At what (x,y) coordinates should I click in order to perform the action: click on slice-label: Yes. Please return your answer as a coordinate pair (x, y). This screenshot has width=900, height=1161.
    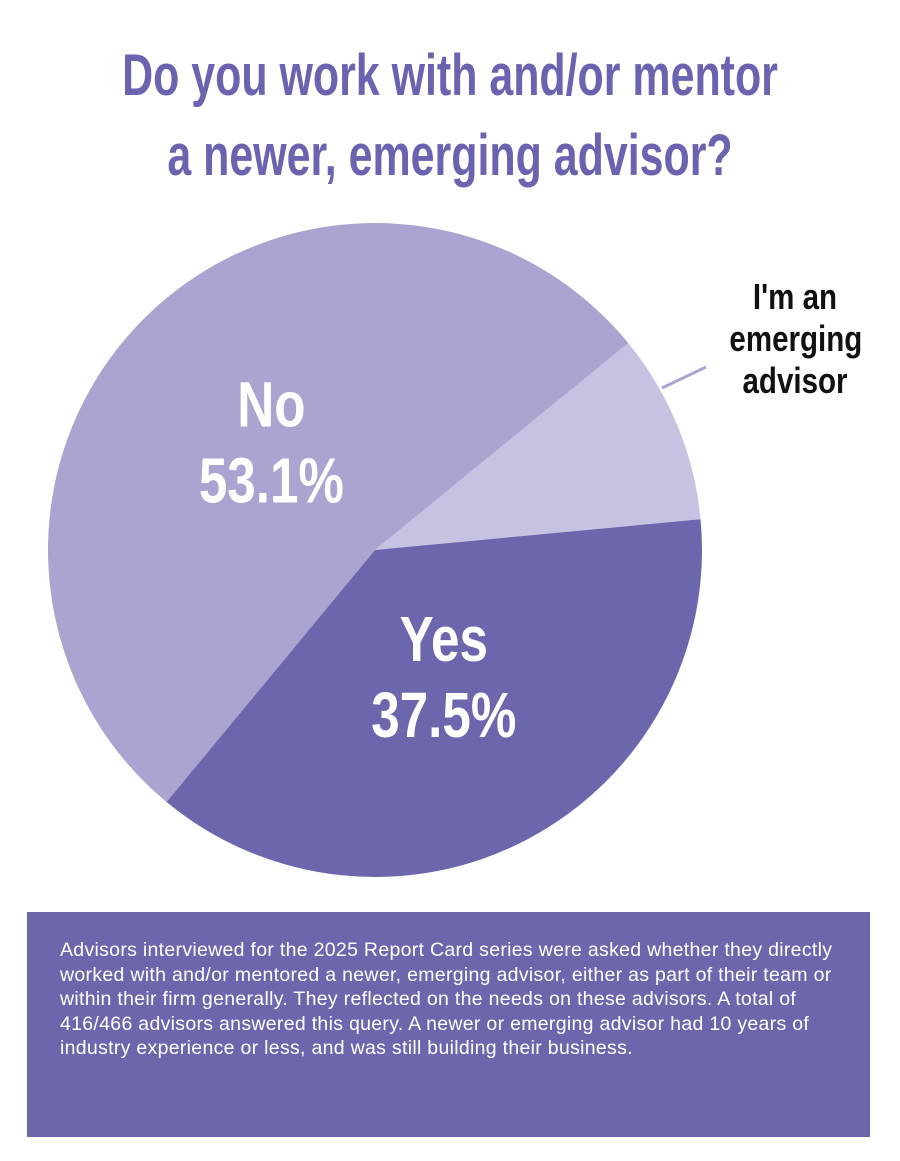
    Looking at the image, I should click on (444, 640).